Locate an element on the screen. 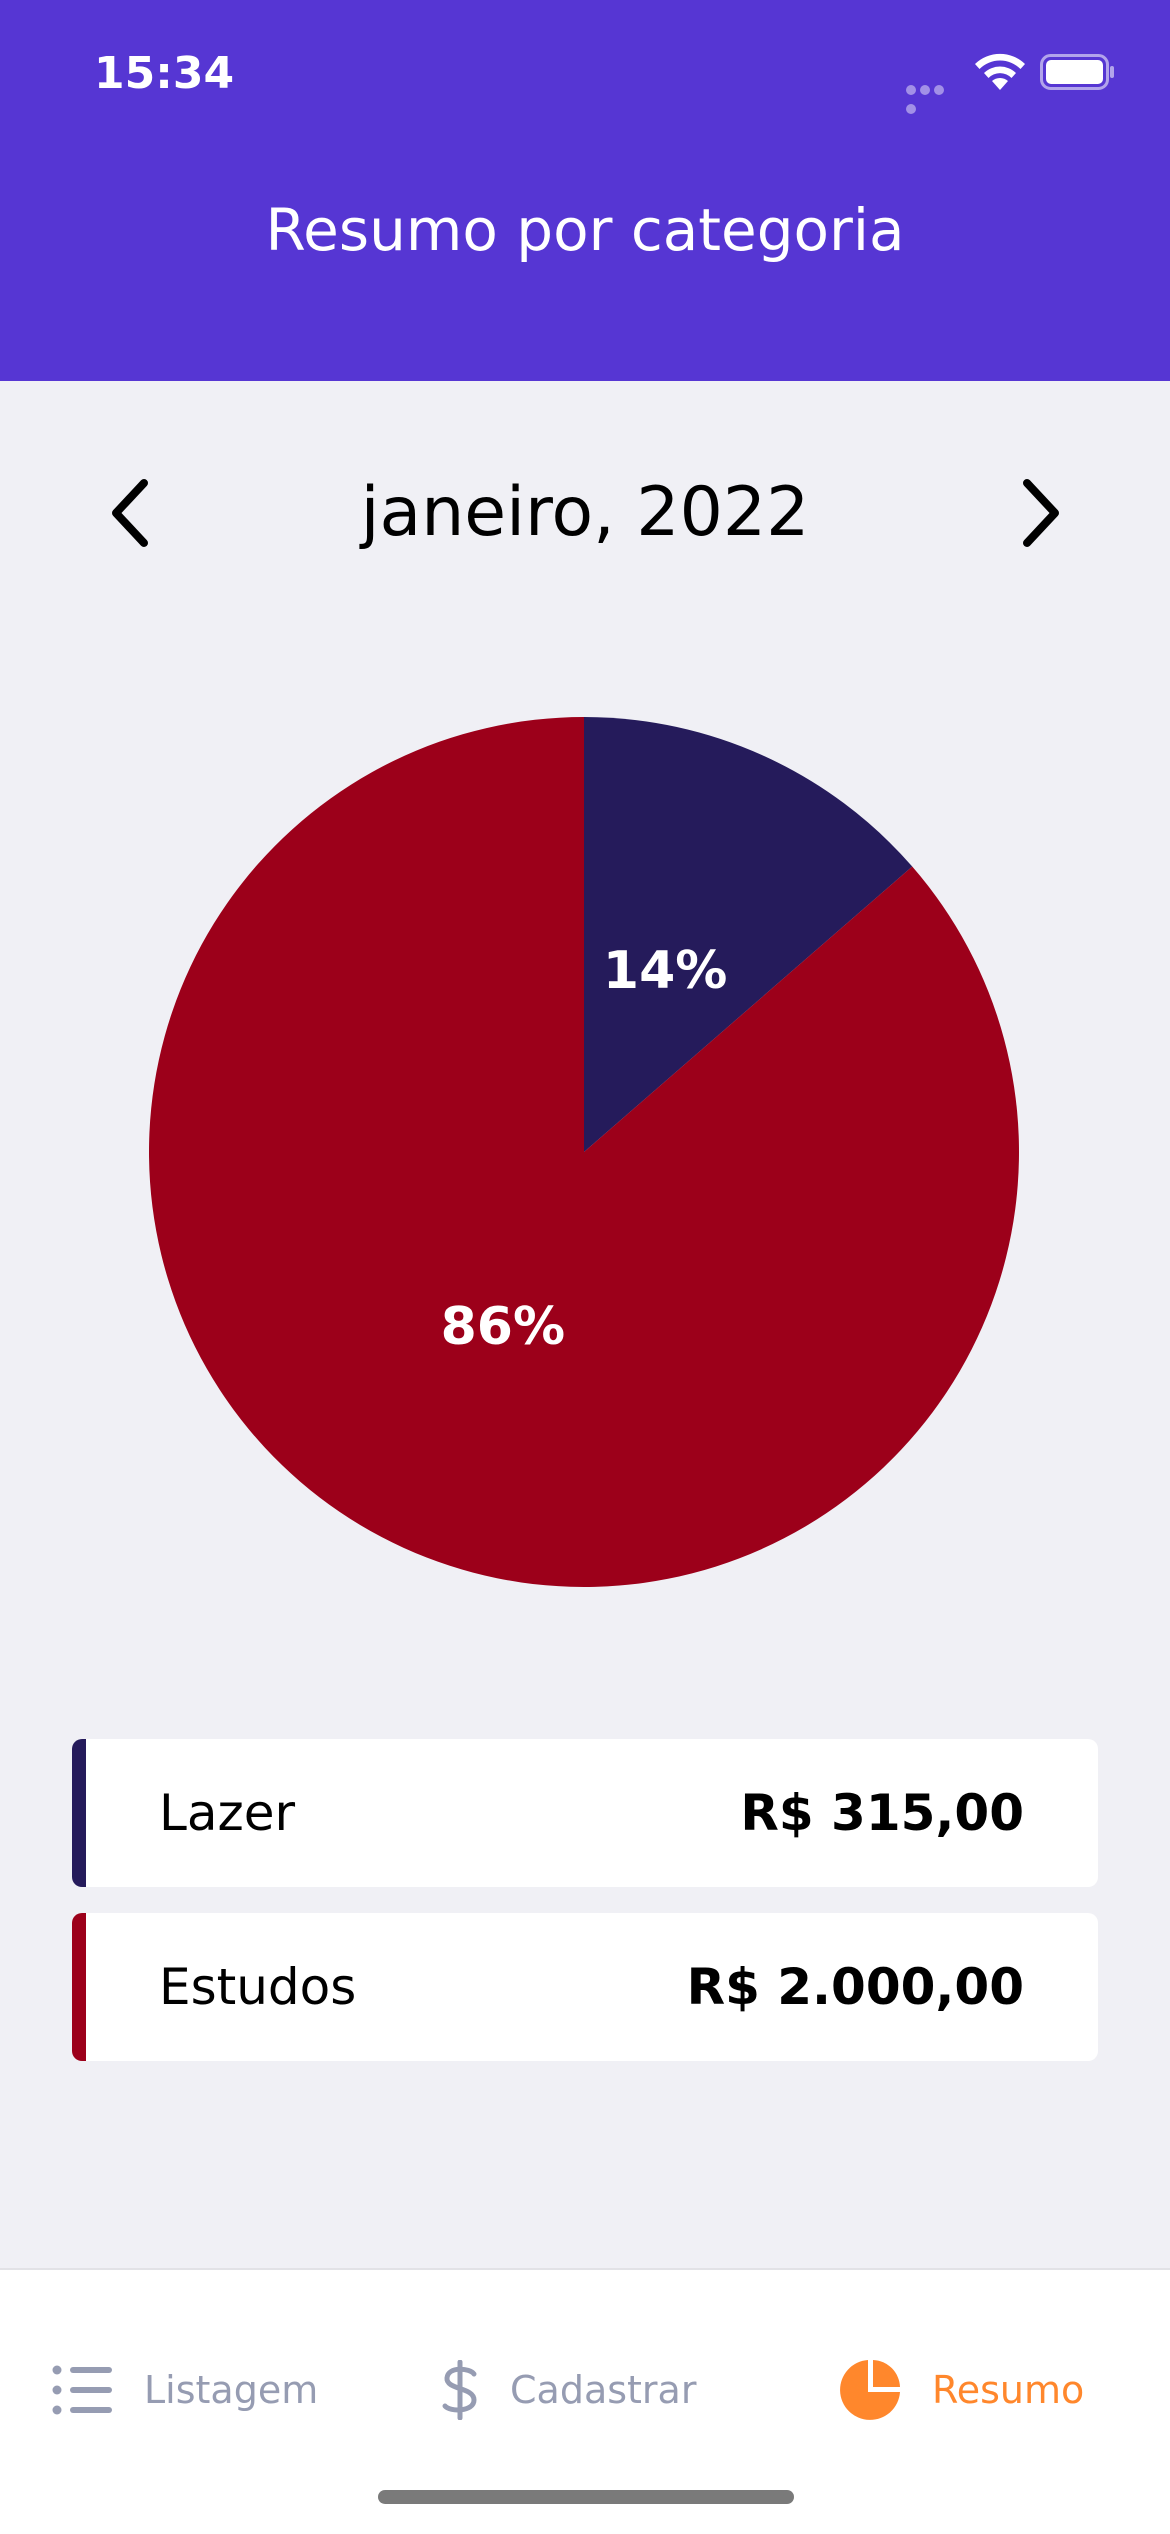 Image resolution: width=1170 pixels, height=2534 pixels. tab-listagem: Listagem is located at coordinates (185, 2390).